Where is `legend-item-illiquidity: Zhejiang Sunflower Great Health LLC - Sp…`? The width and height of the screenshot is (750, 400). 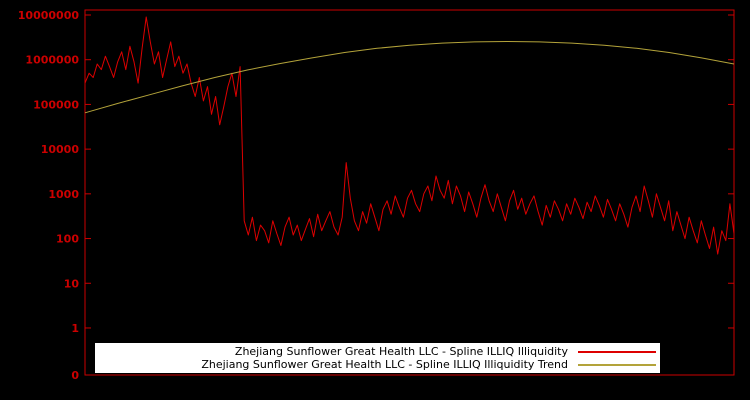
legend-item-illiquidity: Zhejiang Sunflower Great Health LLC - Sp… is located at coordinates (377, 351).